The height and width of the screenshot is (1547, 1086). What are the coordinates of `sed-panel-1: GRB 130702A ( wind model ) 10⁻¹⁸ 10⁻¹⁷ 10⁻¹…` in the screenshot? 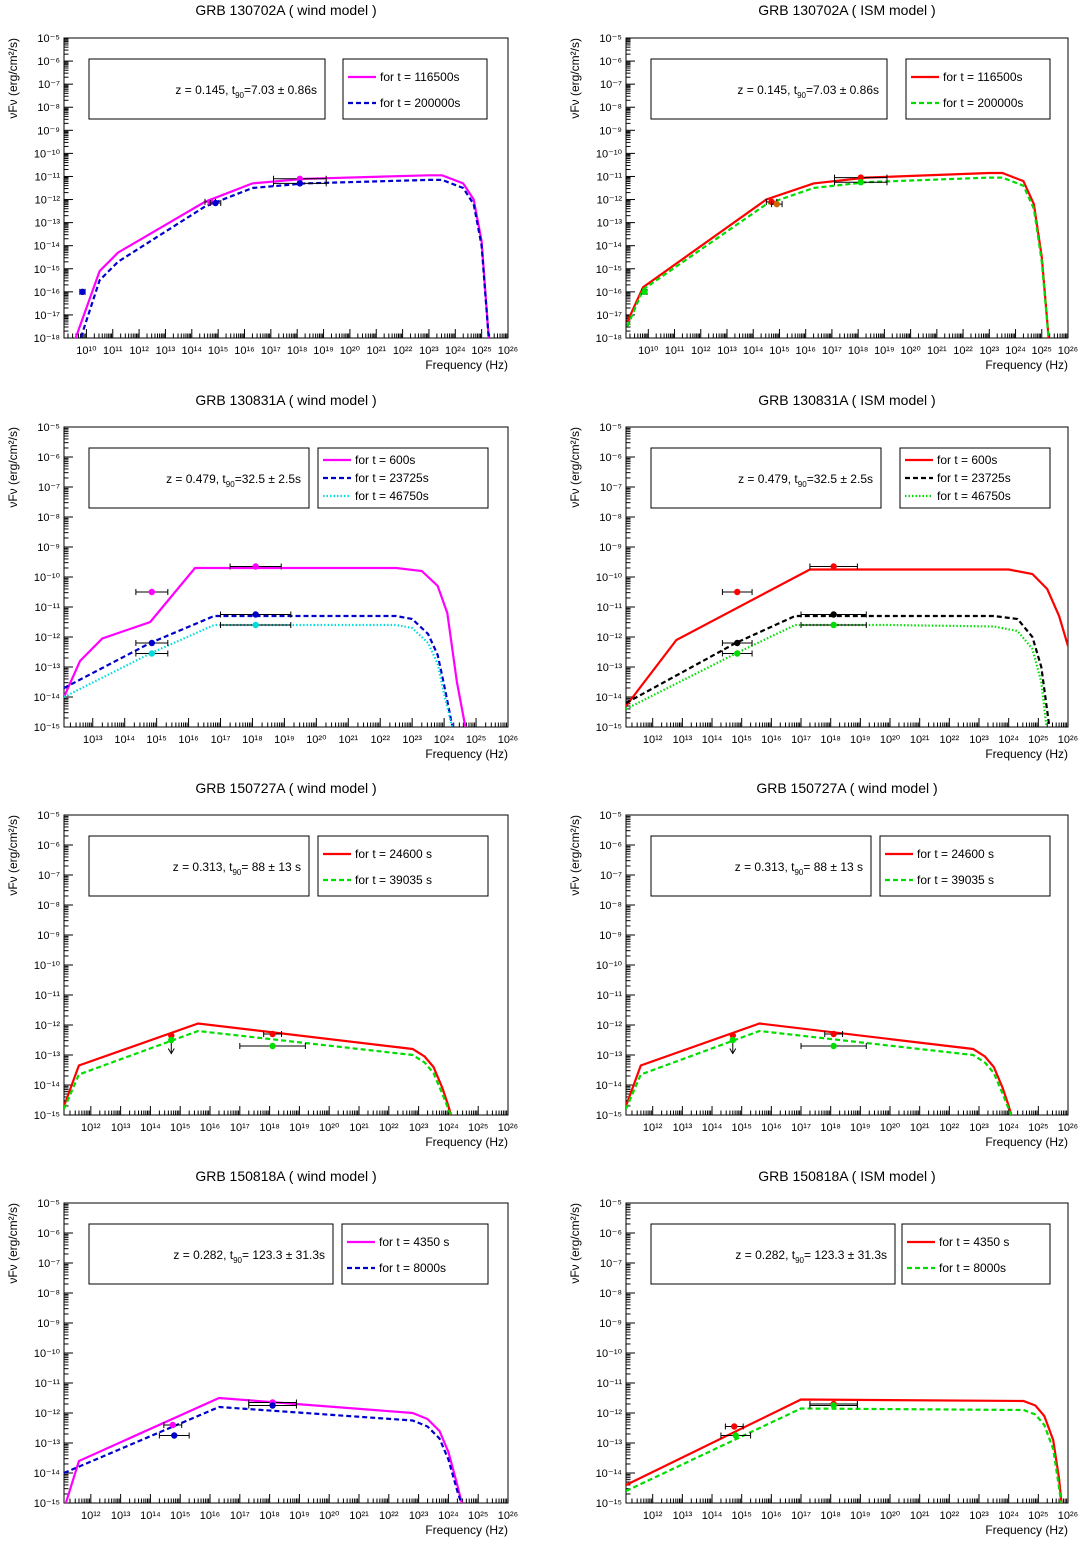 It's located at (262, 187).